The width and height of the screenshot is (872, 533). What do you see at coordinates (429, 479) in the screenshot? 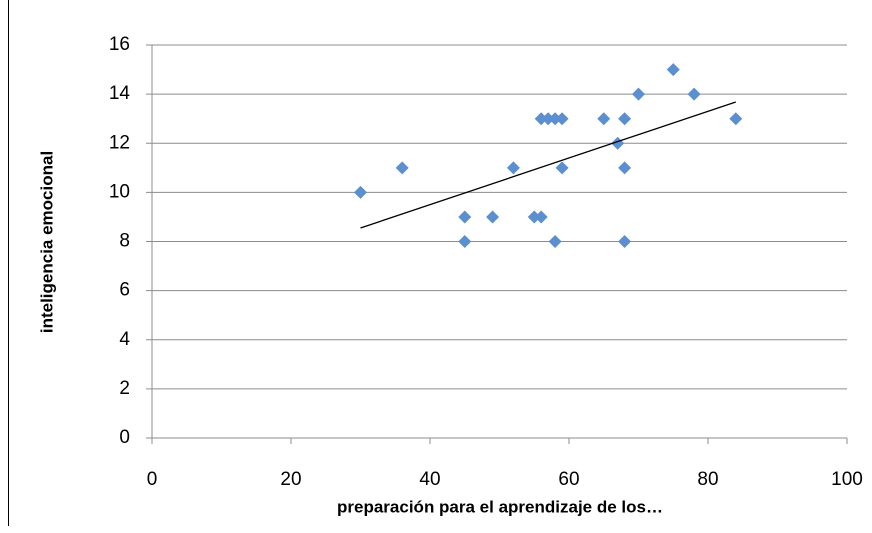
I see `x-tick-label: 40` at bounding box center [429, 479].